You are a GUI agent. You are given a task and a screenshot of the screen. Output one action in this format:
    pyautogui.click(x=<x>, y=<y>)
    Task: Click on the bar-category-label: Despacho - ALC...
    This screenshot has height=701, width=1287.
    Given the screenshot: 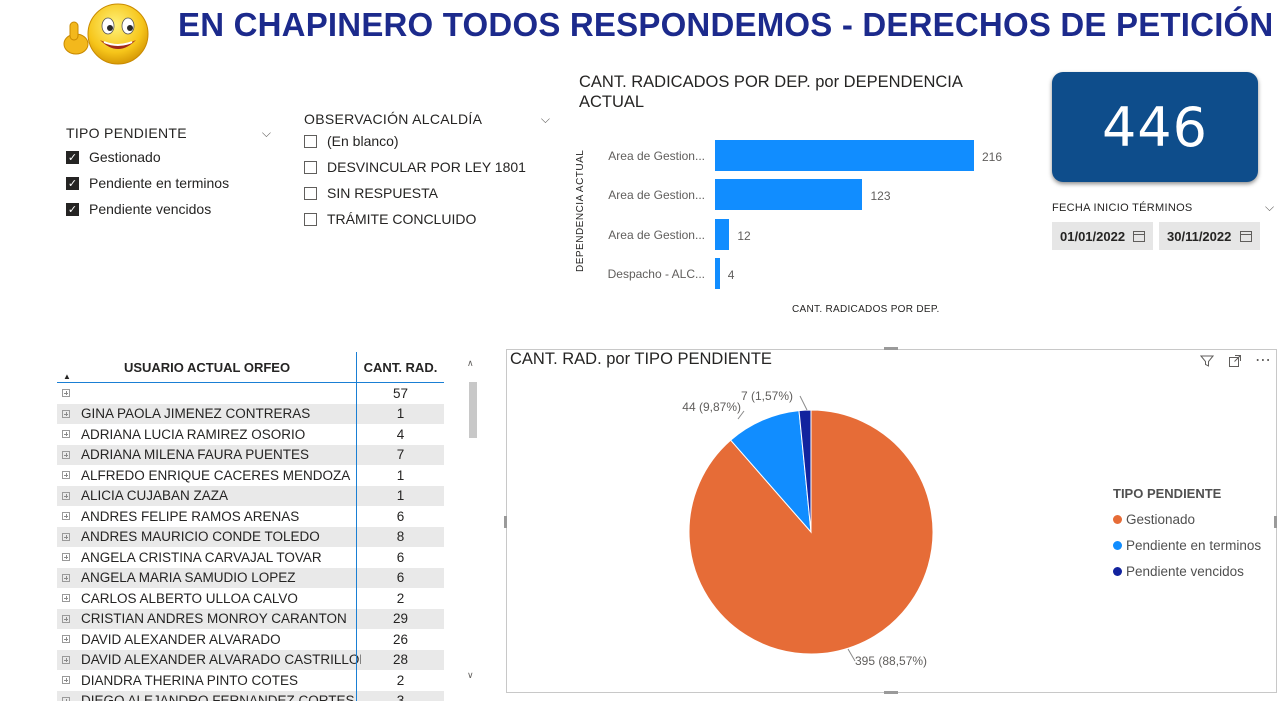 What is the action you would take?
    pyautogui.click(x=656, y=273)
    